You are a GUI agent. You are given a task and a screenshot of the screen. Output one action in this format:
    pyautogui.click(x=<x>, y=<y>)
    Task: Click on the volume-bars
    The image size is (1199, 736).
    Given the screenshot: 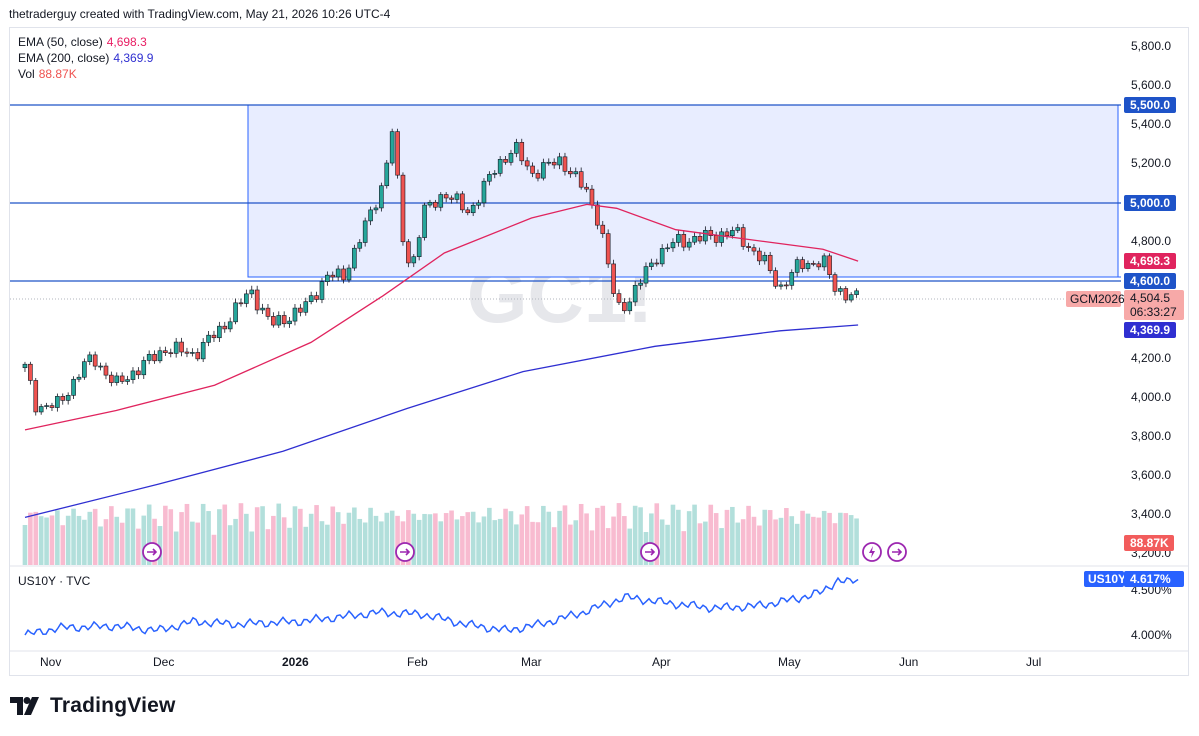 What is the action you would take?
    pyautogui.click(x=440, y=534)
    